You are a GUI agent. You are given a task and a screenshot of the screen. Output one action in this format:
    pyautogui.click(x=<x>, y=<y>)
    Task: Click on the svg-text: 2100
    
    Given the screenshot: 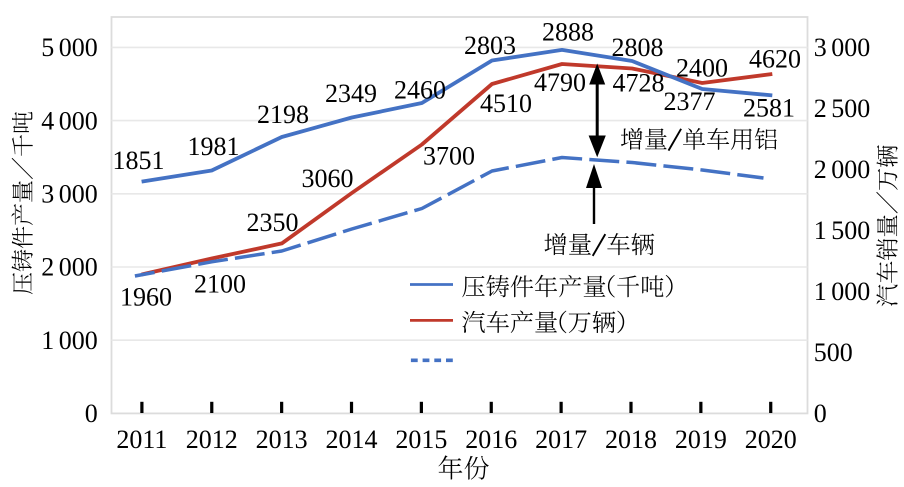 What is the action you would take?
    pyautogui.click(x=220, y=284)
    